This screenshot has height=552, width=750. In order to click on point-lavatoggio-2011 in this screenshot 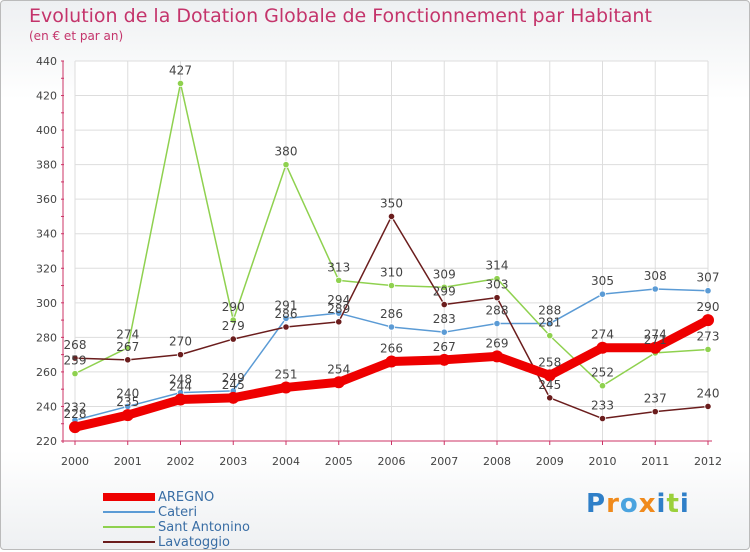, I will do `click(655, 412)`.